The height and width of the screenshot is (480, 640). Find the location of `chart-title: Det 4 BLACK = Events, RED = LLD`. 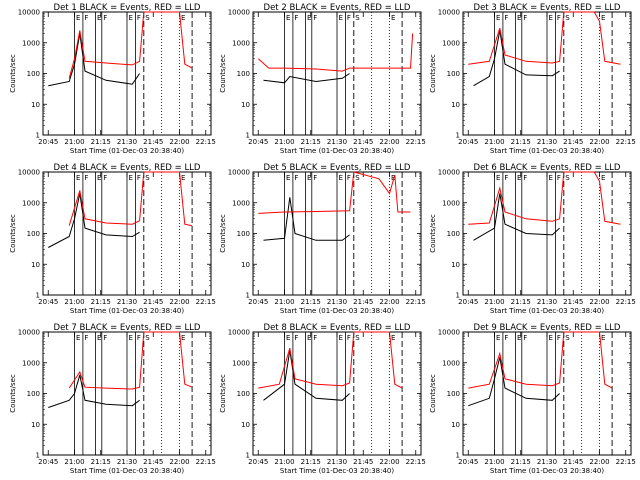

chart-title: Det 4 BLACK = Events, RED = LLD is located at coordinates (127, 168).